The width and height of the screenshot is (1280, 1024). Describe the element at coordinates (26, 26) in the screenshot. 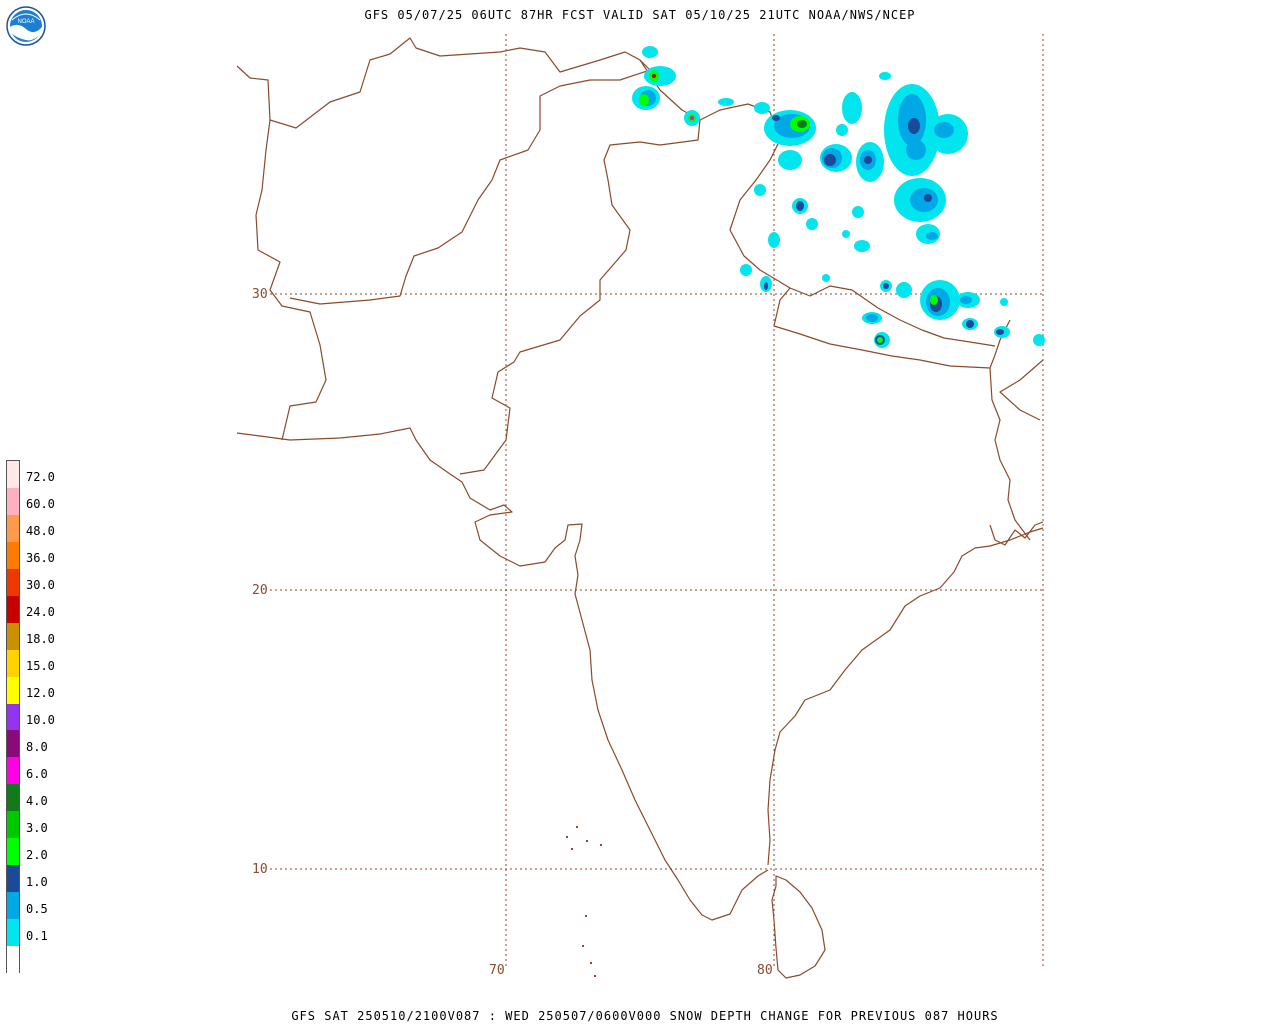

I see `noaa-logo-icon: NOAA` at that location.